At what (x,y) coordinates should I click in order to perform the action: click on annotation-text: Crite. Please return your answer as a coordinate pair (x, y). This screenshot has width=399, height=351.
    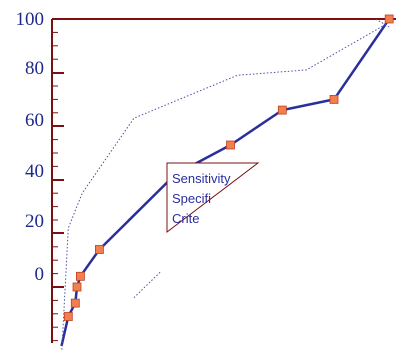
    Looking at the image, I should click on (185, 218).